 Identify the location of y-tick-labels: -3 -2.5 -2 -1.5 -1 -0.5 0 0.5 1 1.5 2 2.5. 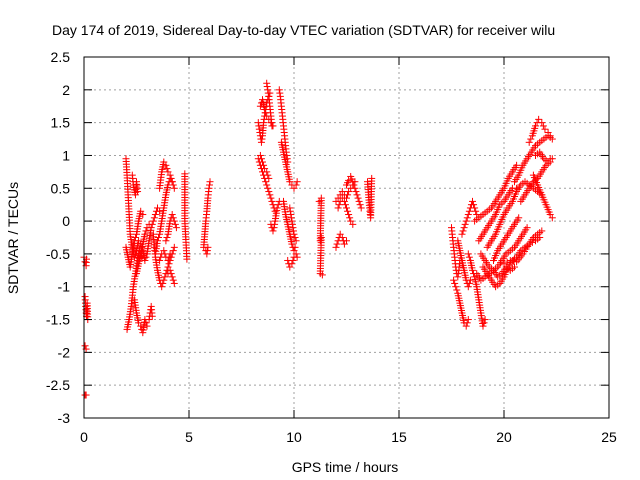
(58, 237).